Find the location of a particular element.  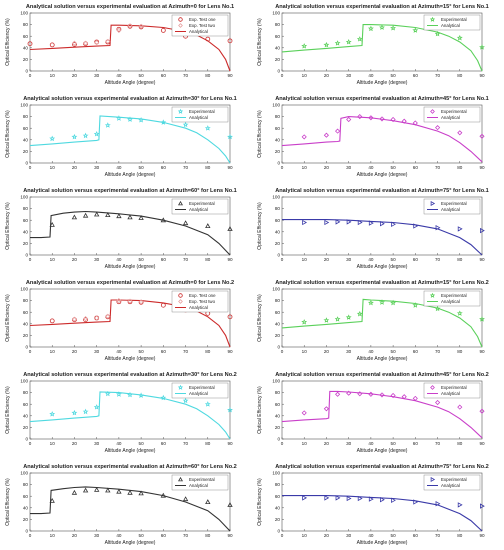

x-tick-label: 50 is located at coordinates (394, 351).